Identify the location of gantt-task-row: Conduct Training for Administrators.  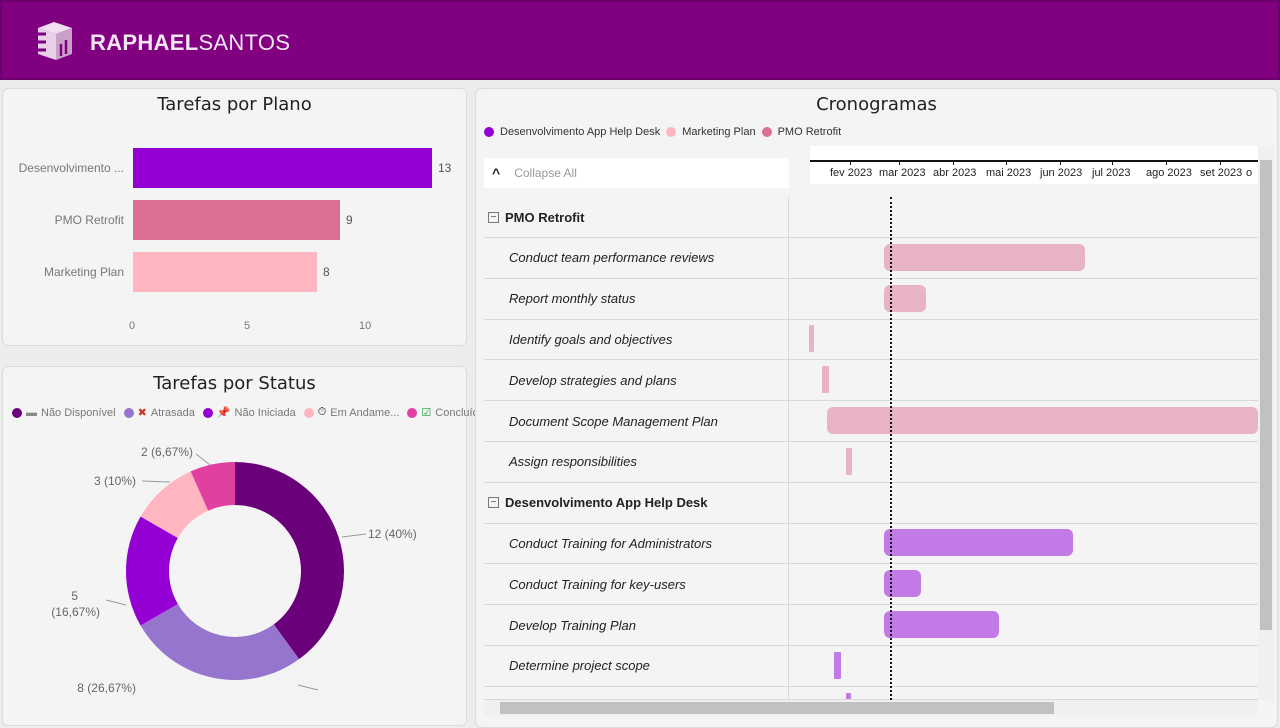
(871, 544).